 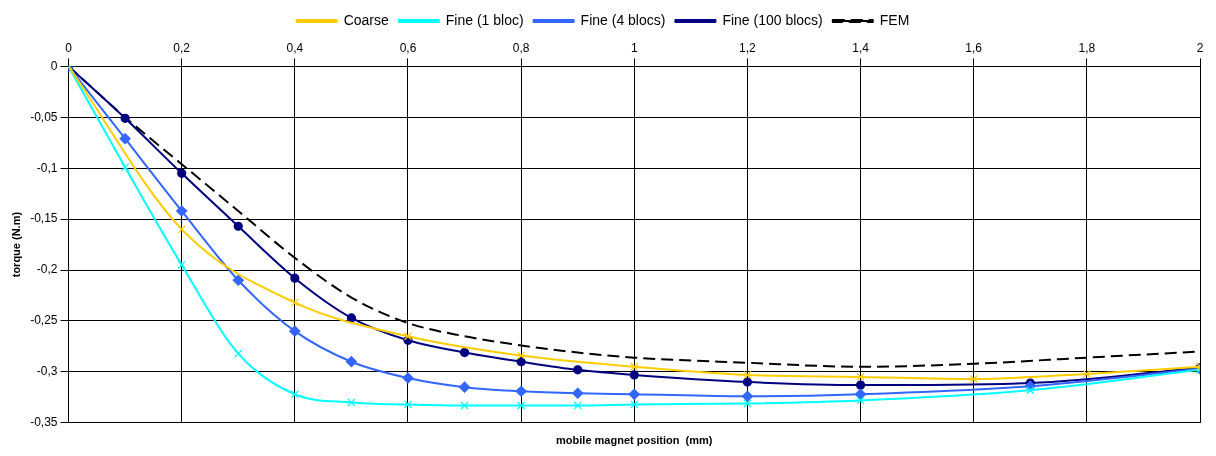 I want to click on x-tick-label: 0, so click(x=69, y=47).